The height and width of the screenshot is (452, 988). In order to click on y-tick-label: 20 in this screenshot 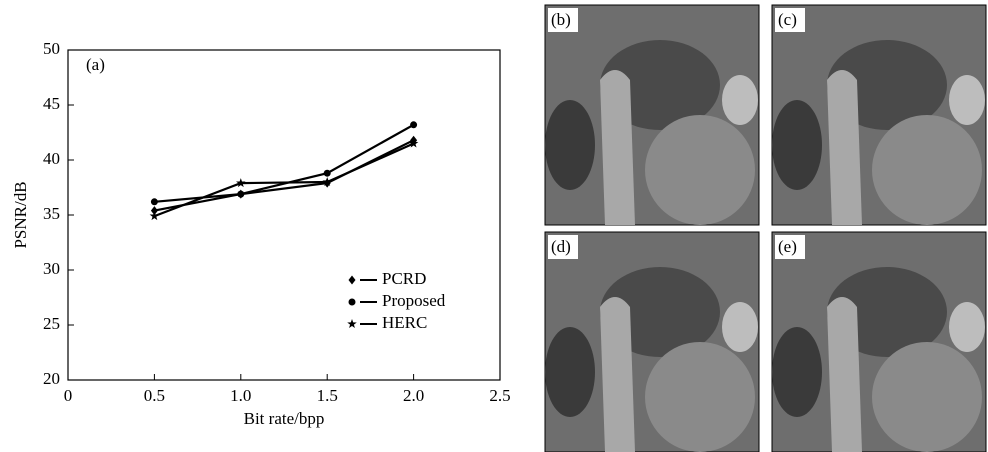, I will do `click(51, 378)`.